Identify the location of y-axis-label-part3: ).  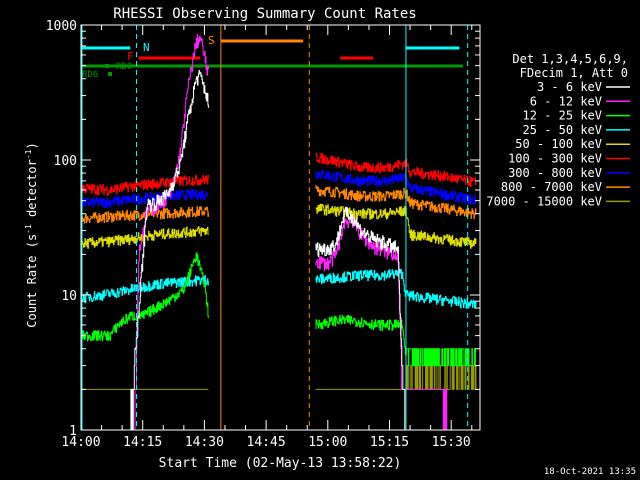
(32, 145).